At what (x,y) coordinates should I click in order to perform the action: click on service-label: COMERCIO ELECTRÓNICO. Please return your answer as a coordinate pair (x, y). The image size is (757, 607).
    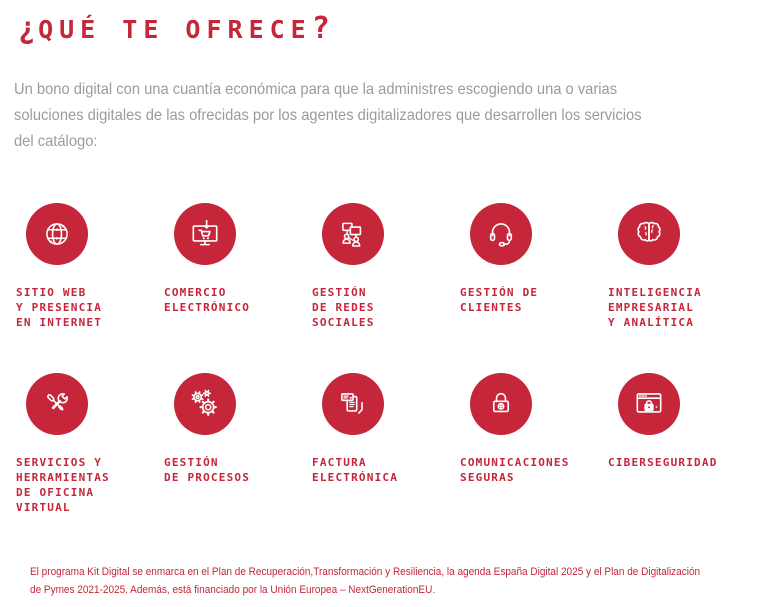
    Looking at the image, I should click on (207, 300).